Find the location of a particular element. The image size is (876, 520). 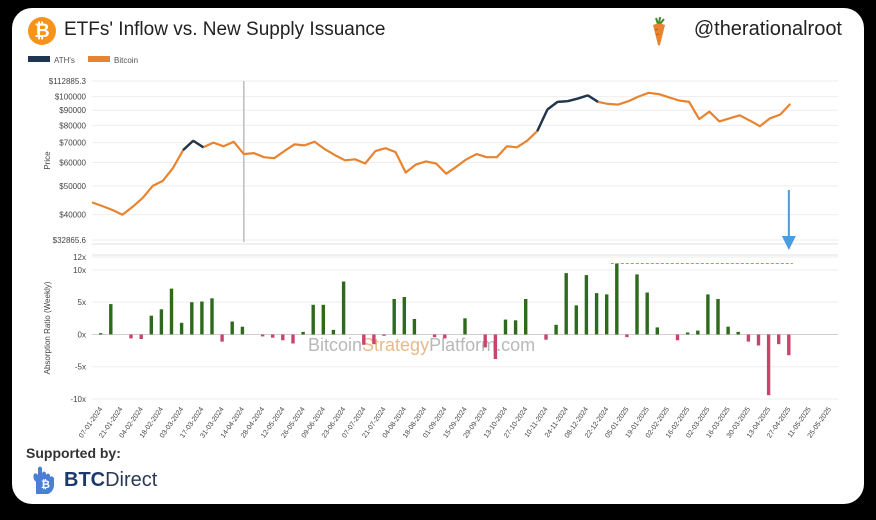

price-tick-label: $40000 is located at coordinates (72, 215).